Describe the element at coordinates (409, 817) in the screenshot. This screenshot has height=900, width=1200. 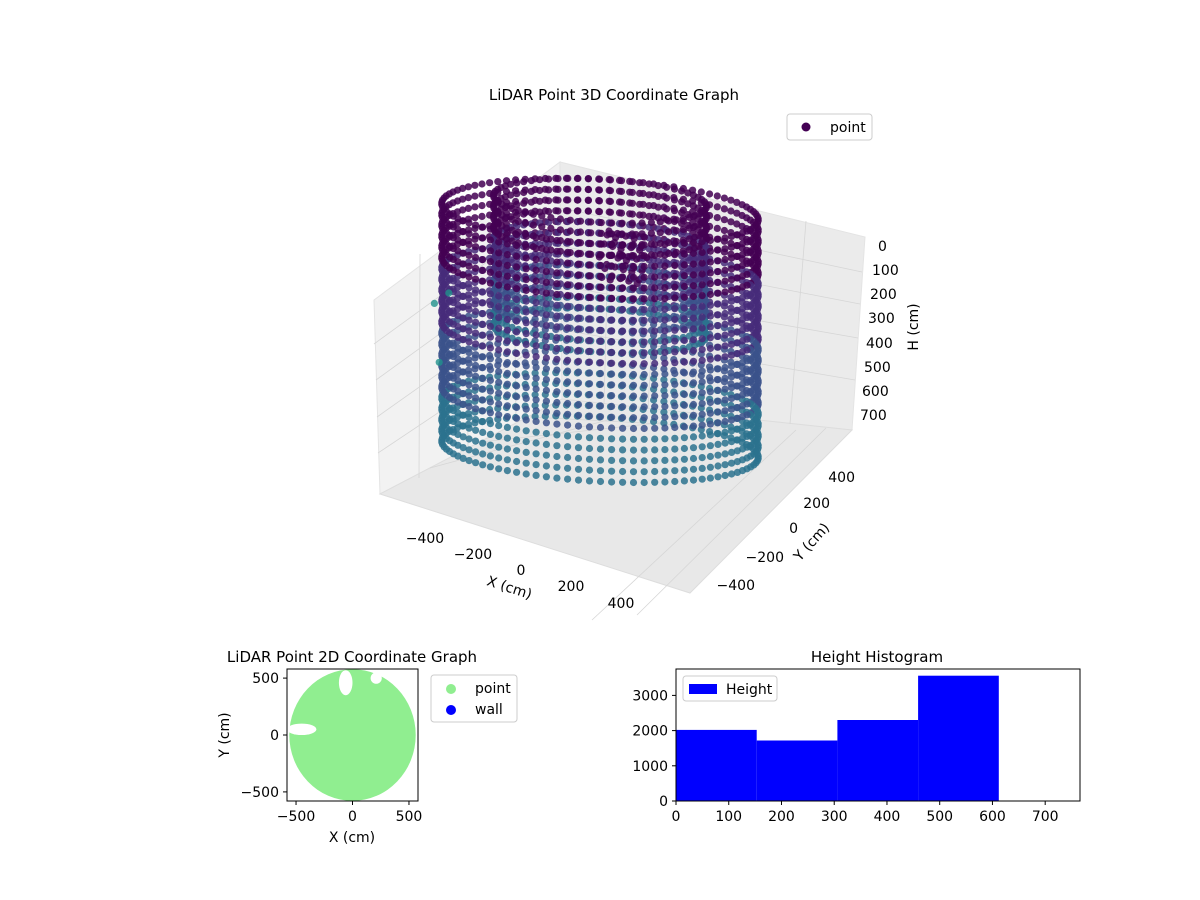
I see `x-tick-label-2d: 500` at that location.